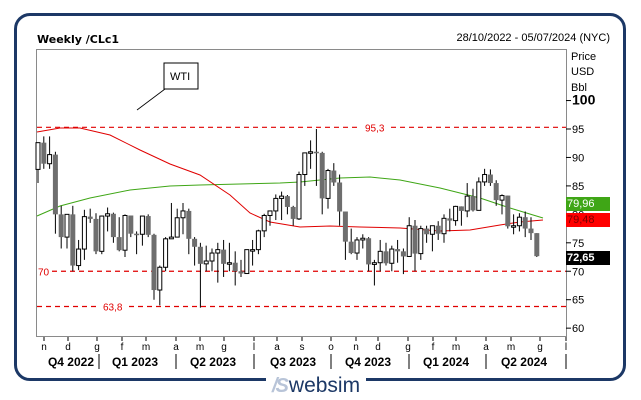 The width and height of the screenshot is (641, 400). I want to click on svg-text: 95,3, so click(375, 128).